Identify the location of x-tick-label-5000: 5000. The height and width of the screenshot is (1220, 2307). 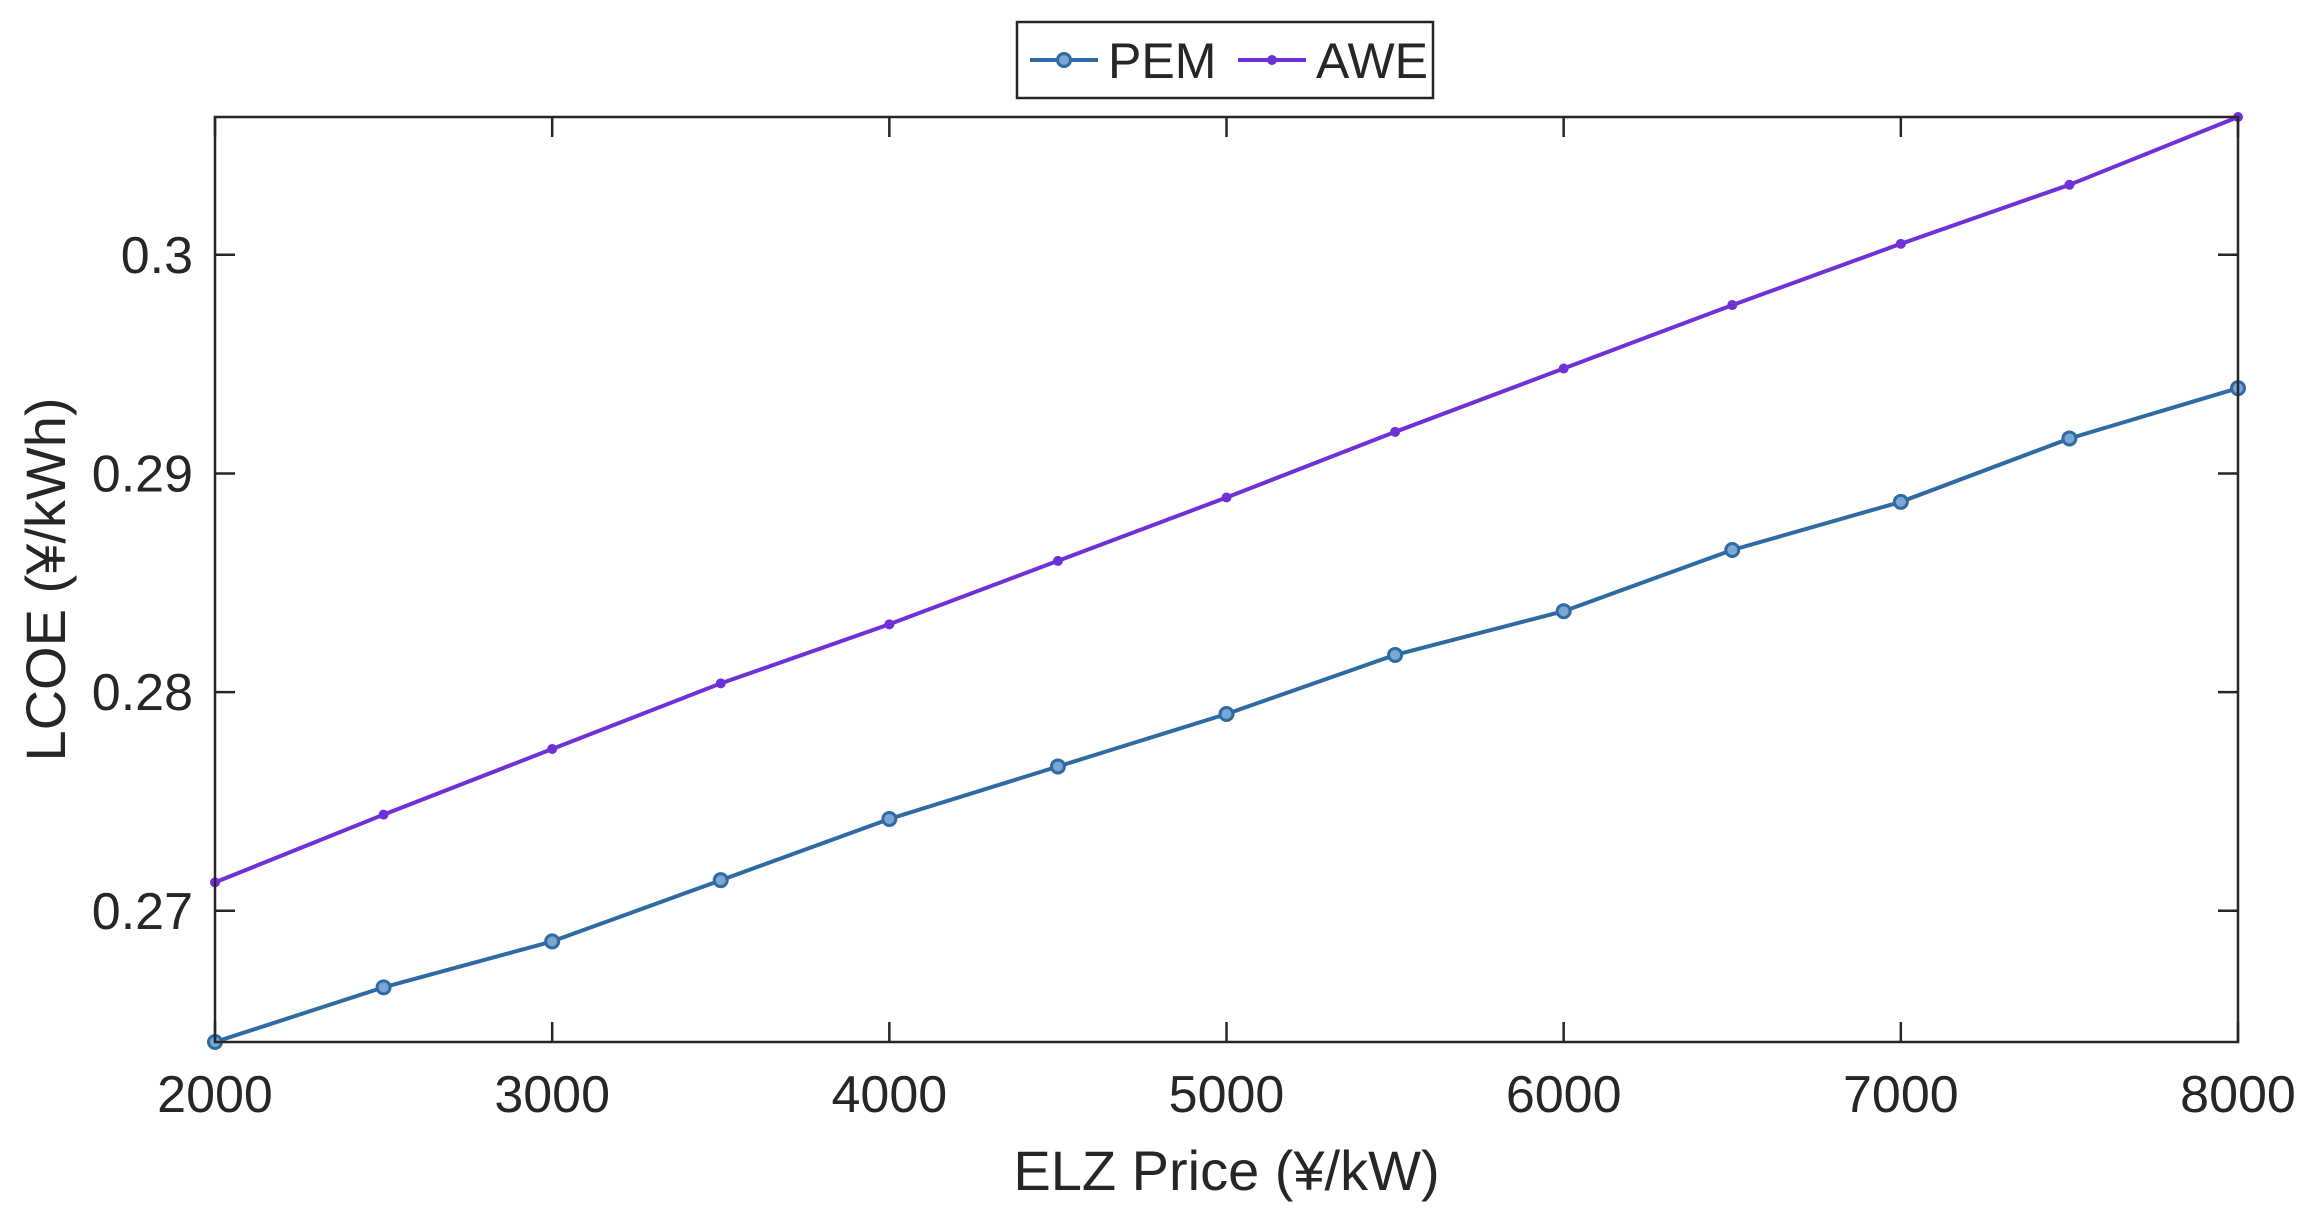
(1227, 1095).